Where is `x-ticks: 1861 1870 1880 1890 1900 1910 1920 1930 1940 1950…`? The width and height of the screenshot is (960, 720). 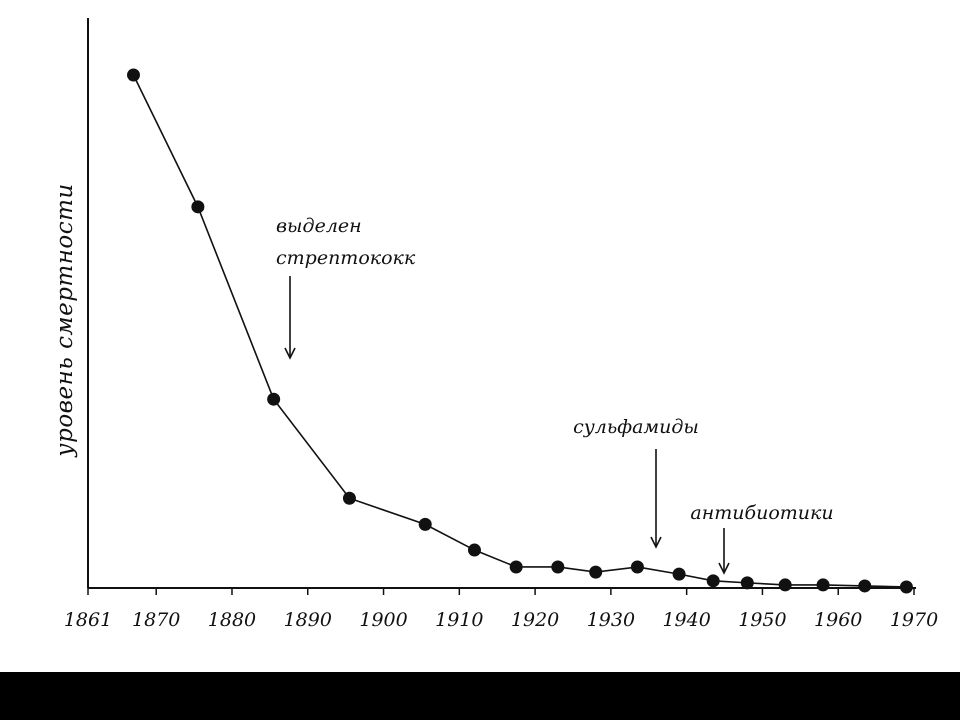 x-ticks: 1861 1870 1880 1890 1900 1910 1920 1930 1940 1950… is located at coordinates (501, 609).